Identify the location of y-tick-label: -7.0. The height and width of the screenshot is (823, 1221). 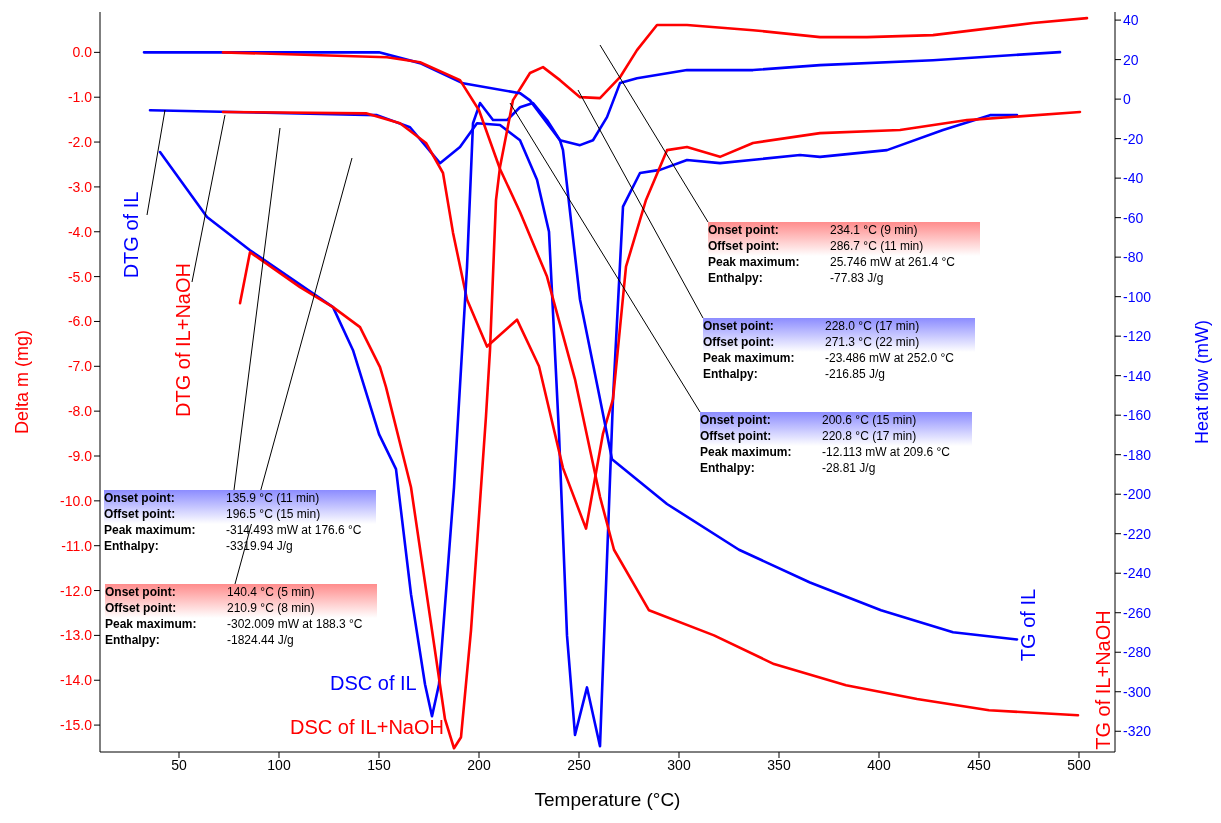
(80, 366).